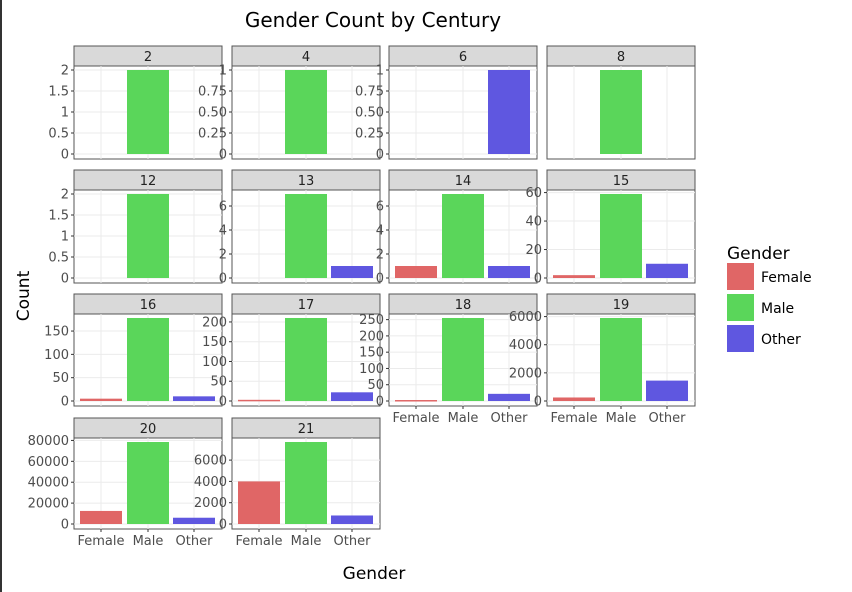  I want to click on facet-panel-15: 15 0 20 40 60, so click(610, 228).